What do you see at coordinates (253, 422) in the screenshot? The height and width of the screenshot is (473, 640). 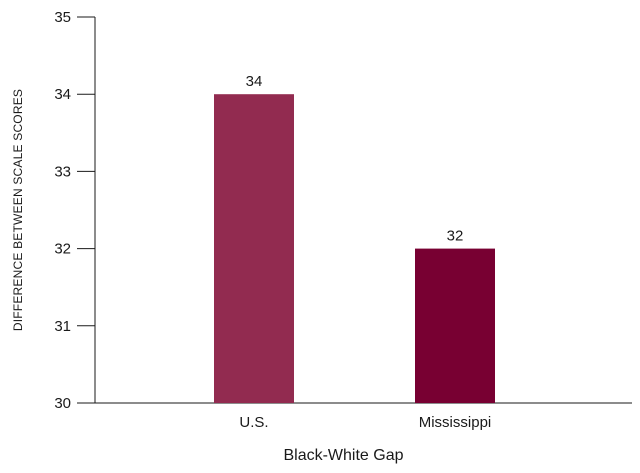 I see `x-category-label: U.S.` at bounding box center [253, 422].